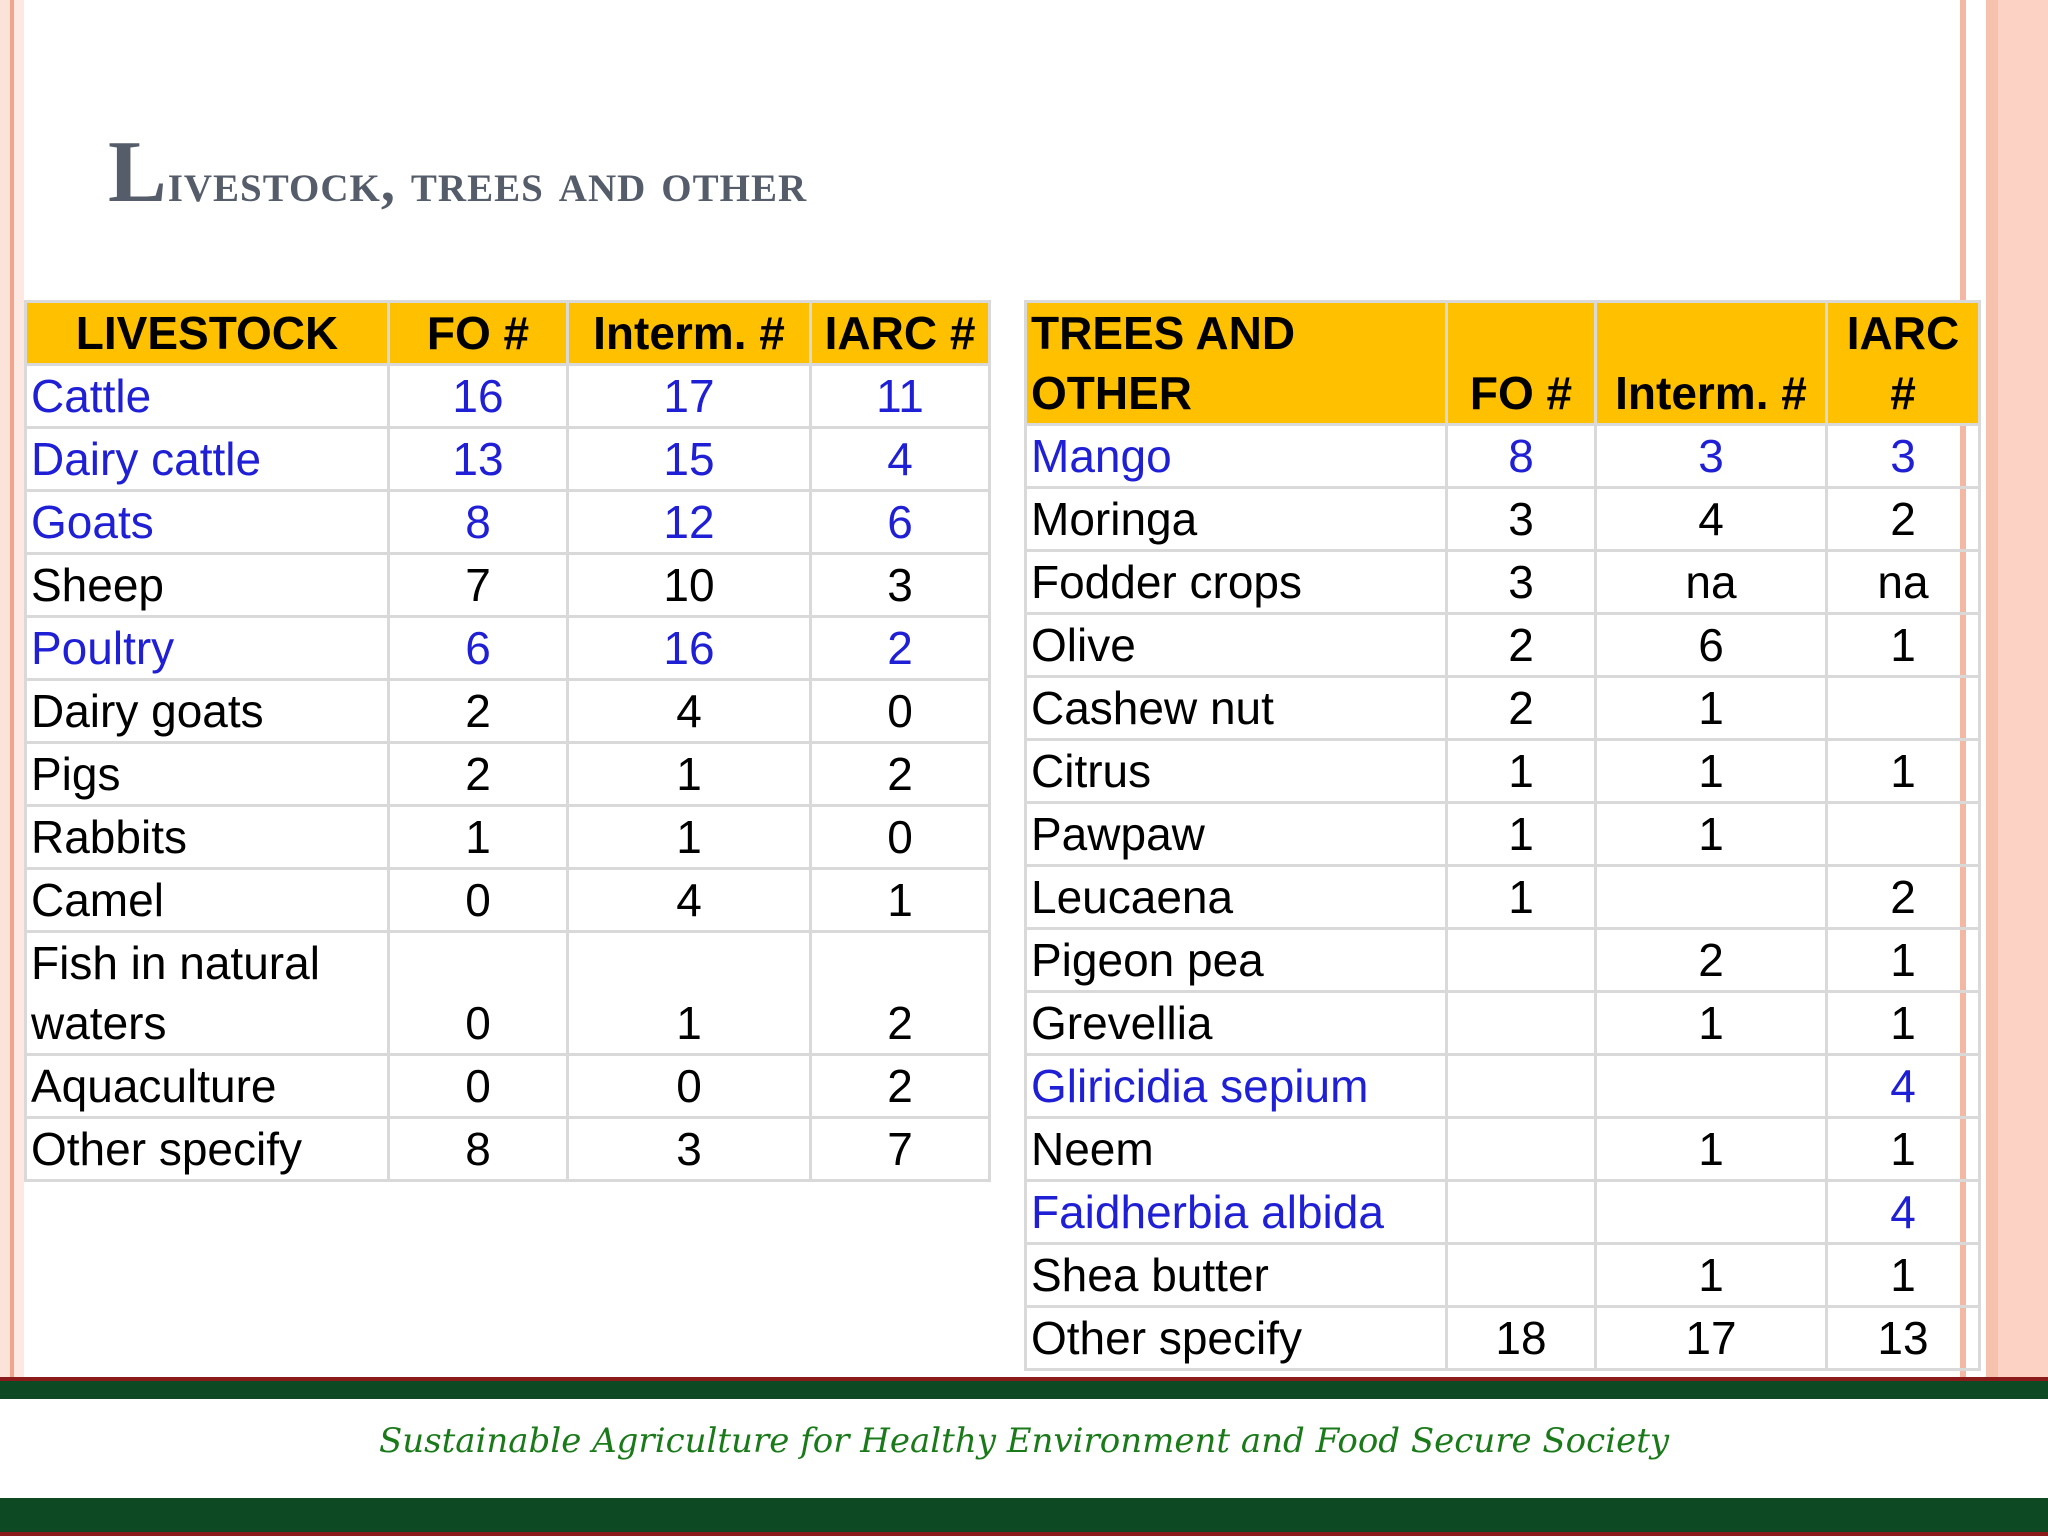 This screenshot has height=1536, width=2048. I want to click on fo-count: 8, so click(478, 522).